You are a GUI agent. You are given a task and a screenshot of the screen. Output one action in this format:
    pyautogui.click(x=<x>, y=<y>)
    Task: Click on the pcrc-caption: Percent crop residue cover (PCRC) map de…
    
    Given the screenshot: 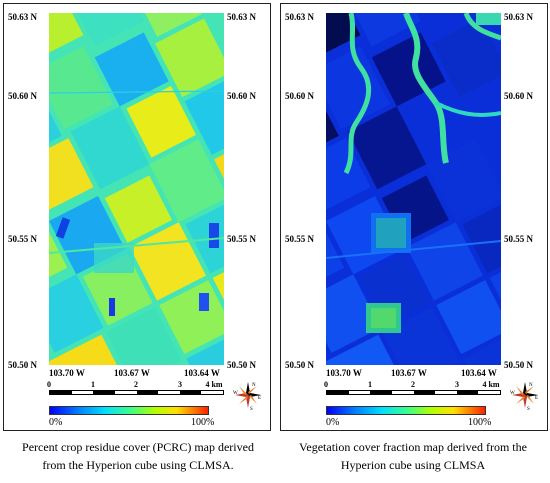 What is the action you would take?
    pyautogui.click(x=138, y=456)
    